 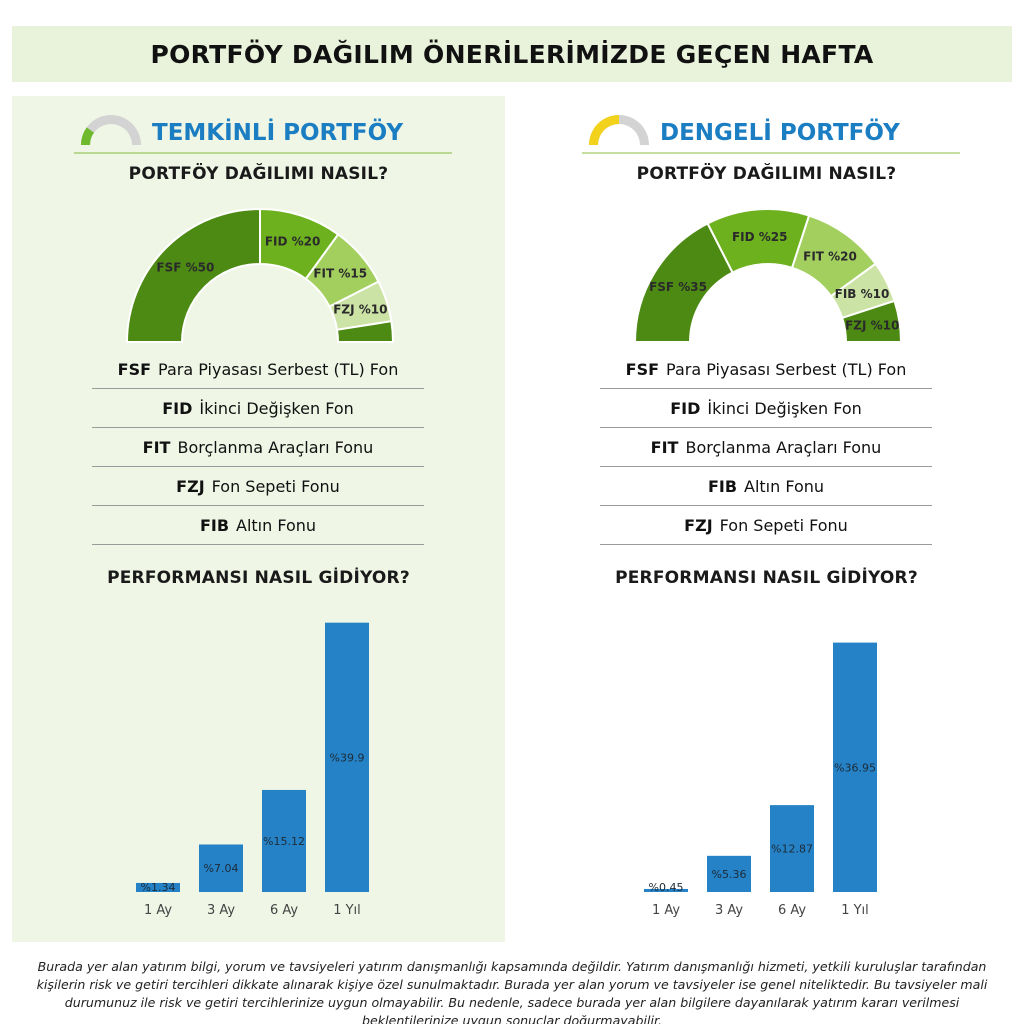 What do you see at coordinates (760, 237) in the screenshot?
I see `donut-slice-label: FID %25` at bounding box center [760, 237].